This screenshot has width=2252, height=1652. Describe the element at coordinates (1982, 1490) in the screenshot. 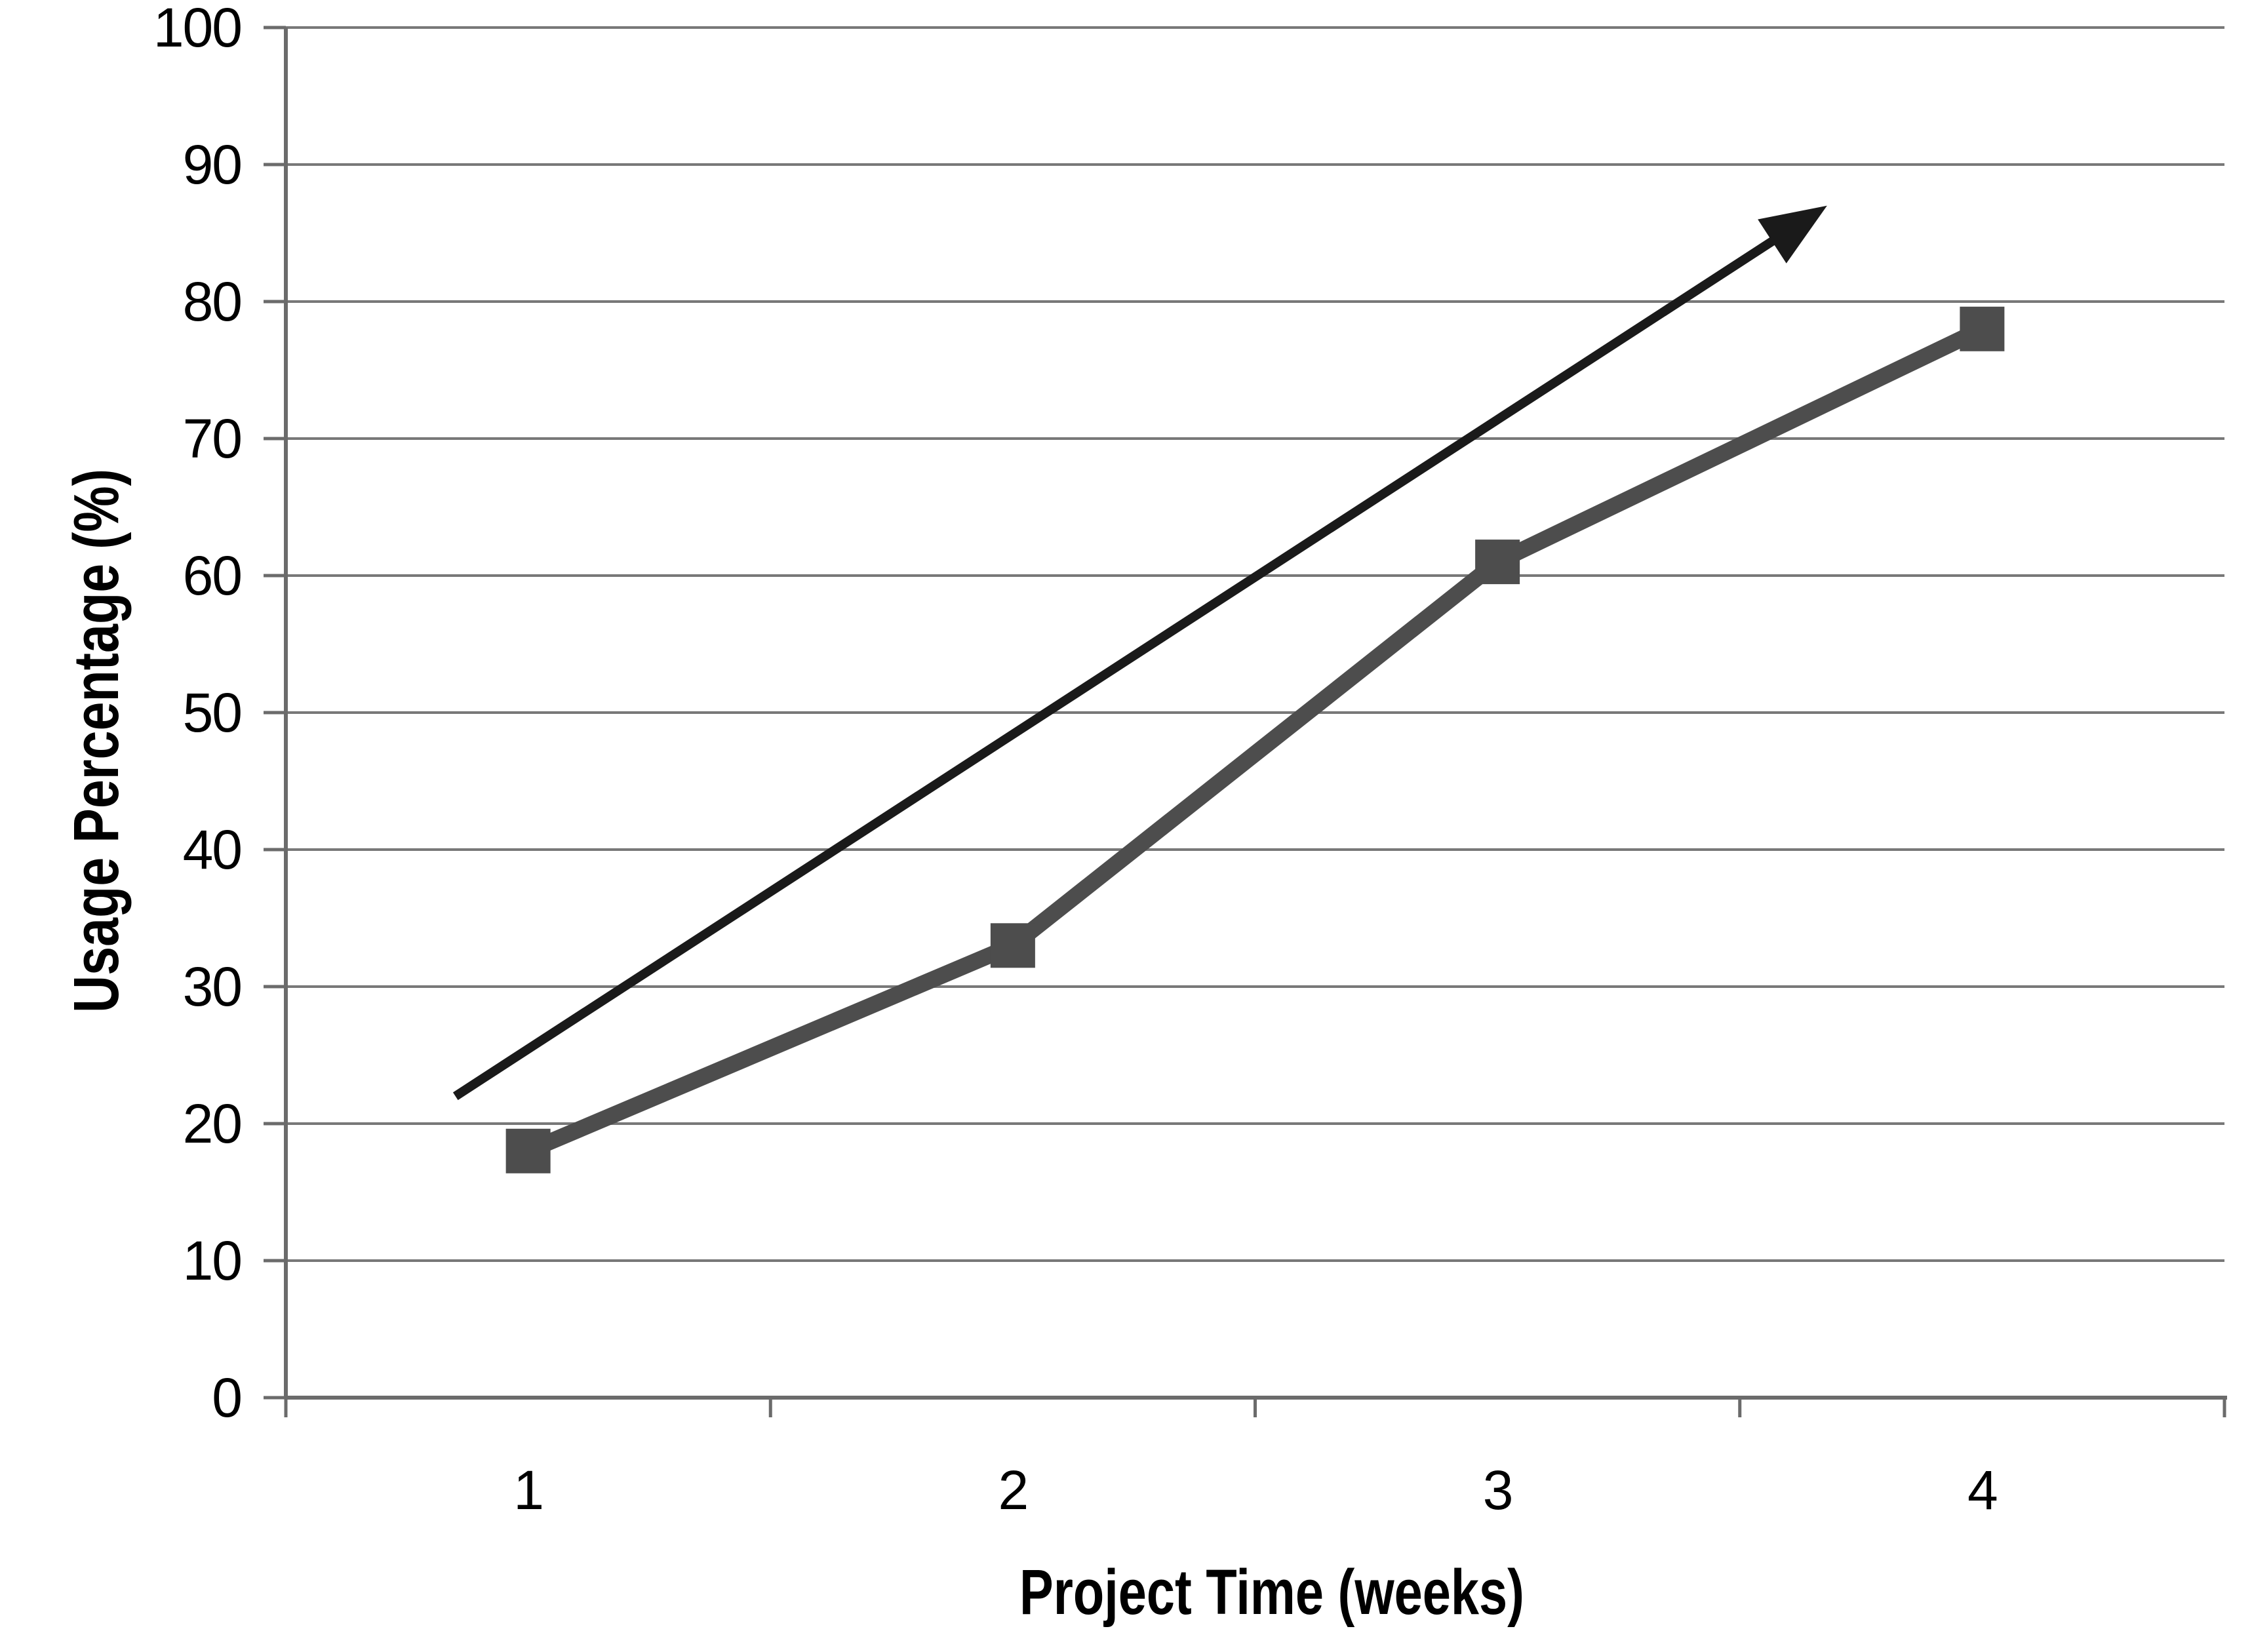

I see `x-tick-label: 4` at that location.